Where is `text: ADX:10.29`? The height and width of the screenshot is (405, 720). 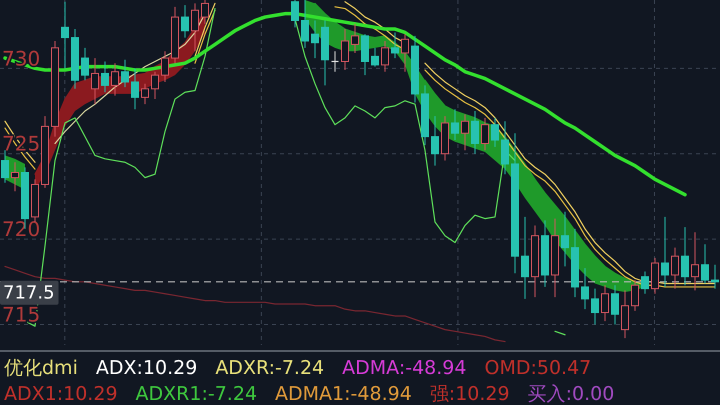 text: ADX:10.29 is located at coordinates (147, 368).